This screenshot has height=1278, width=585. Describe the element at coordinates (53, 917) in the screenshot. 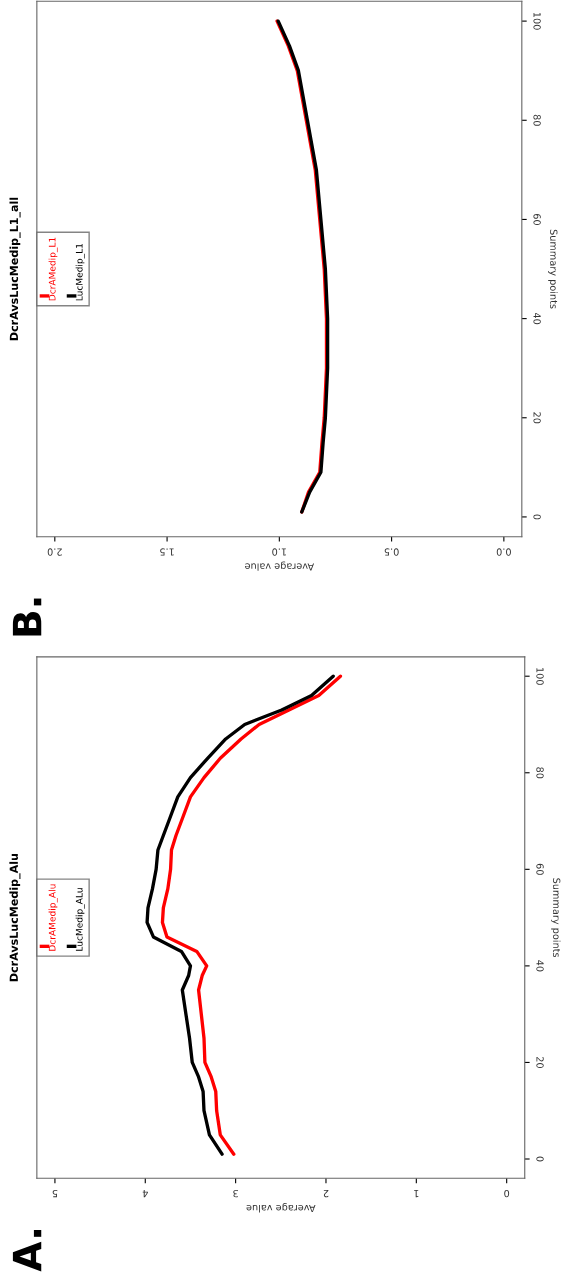

I see `text: DcrAMedip_Alu` at that location.